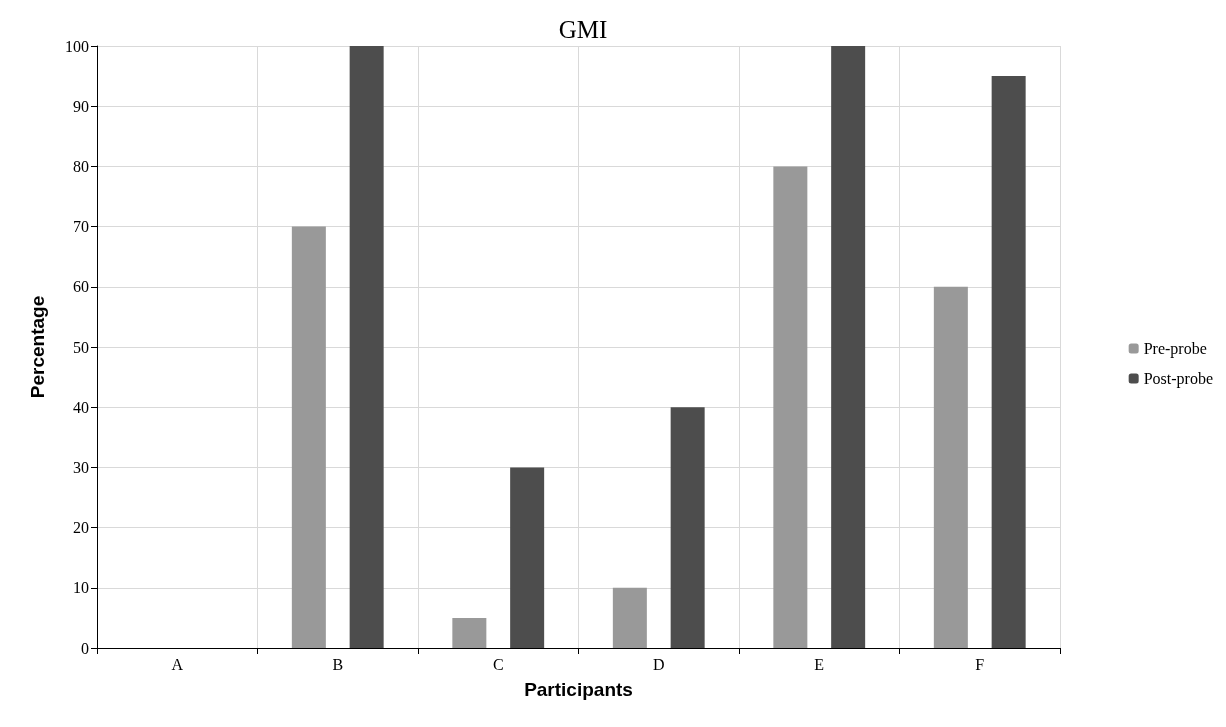 The width and height of the screenshot is (1226, 727). Describe the element at coordinates (81, 106) in the screenshot. I see `y-tick-label: 90` at that location.